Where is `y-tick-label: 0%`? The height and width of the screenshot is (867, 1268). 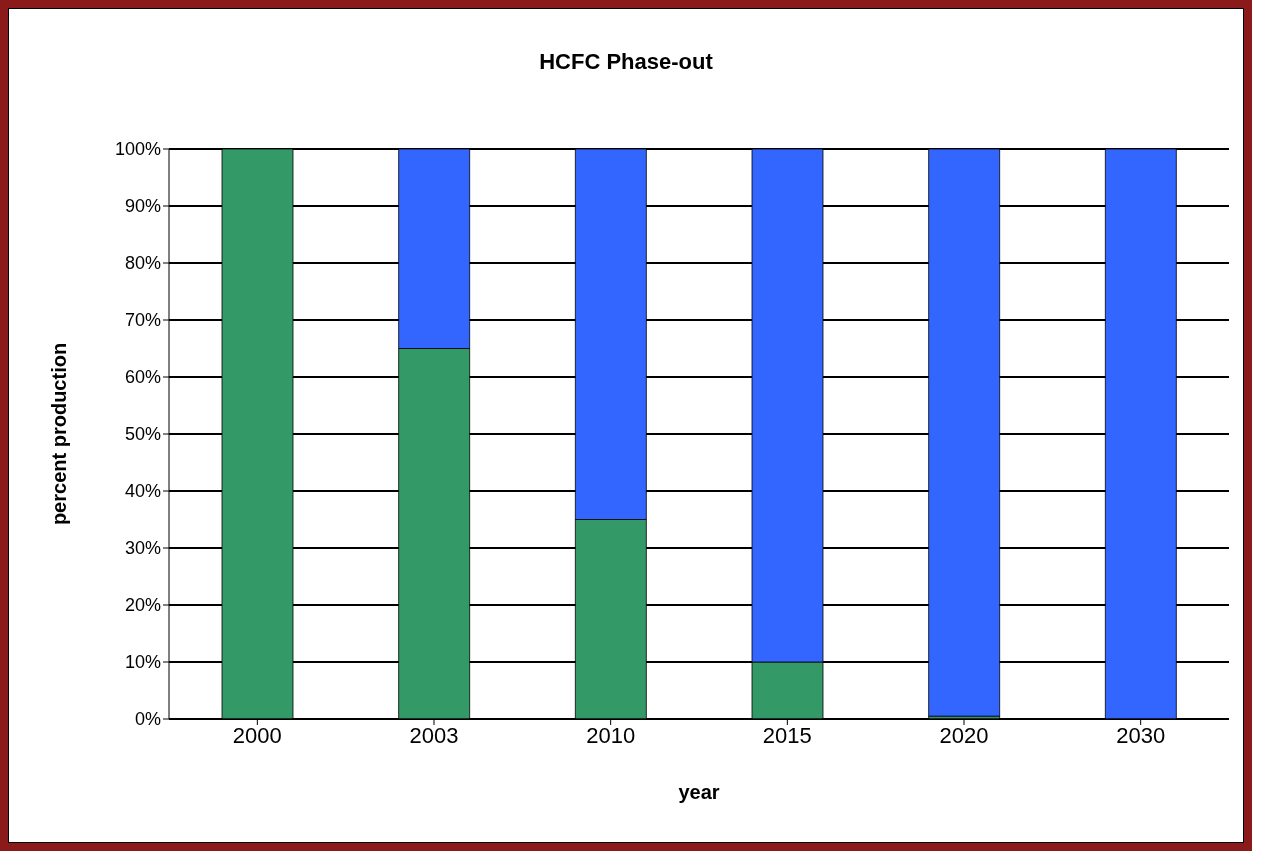
y-tick-label: 0% is located at coordinates (147, 719).